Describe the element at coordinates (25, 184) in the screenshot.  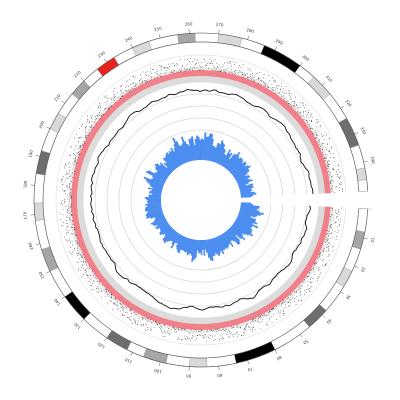
I see `tick-label: 180` at that location.